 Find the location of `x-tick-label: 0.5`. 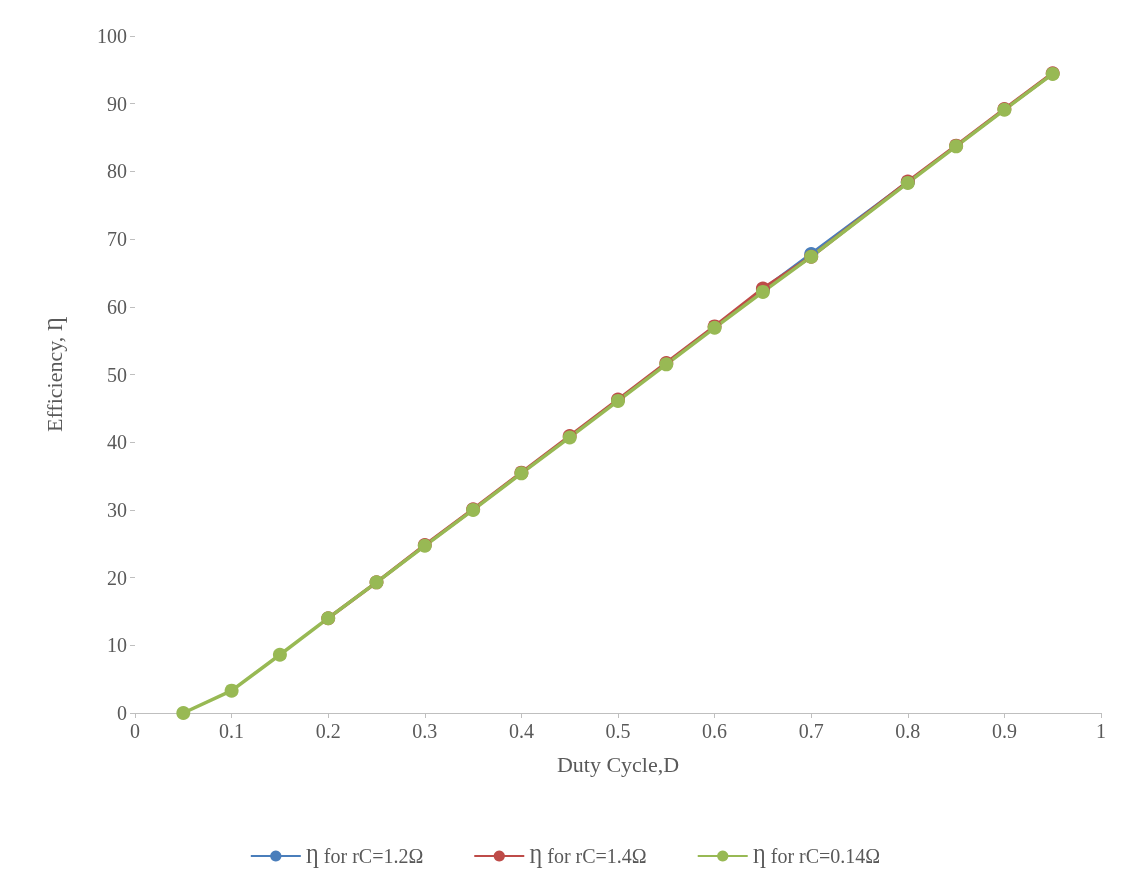

x-tick-label: 0.5 is located at coordinates (618, 731).